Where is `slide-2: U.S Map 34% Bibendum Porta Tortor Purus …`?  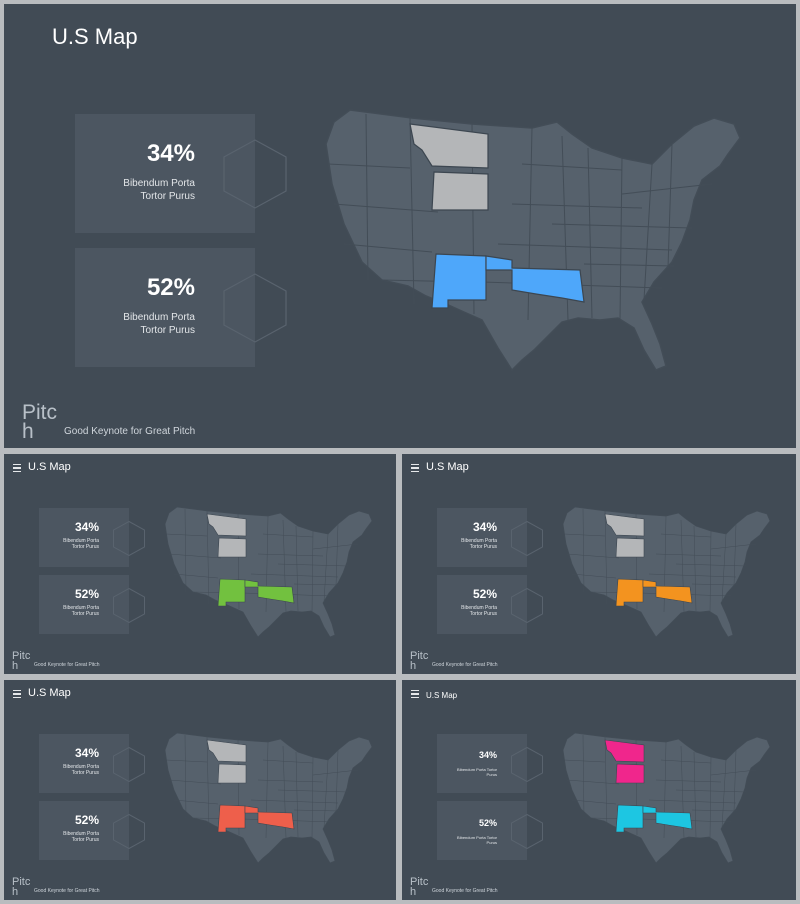 slide-2: U.S Map 34% Bibendum Porta Tortor Purus … is located at coordinates (200, 564).